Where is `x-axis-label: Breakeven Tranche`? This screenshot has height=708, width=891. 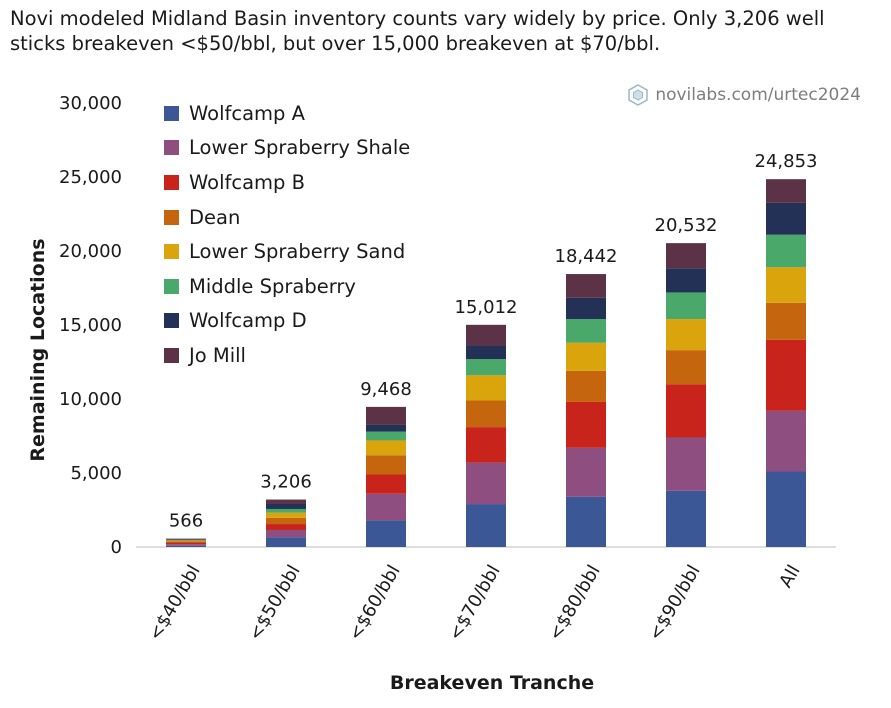 x-axis-label: Breakeven Tranche is located at coordinates (492, 683).